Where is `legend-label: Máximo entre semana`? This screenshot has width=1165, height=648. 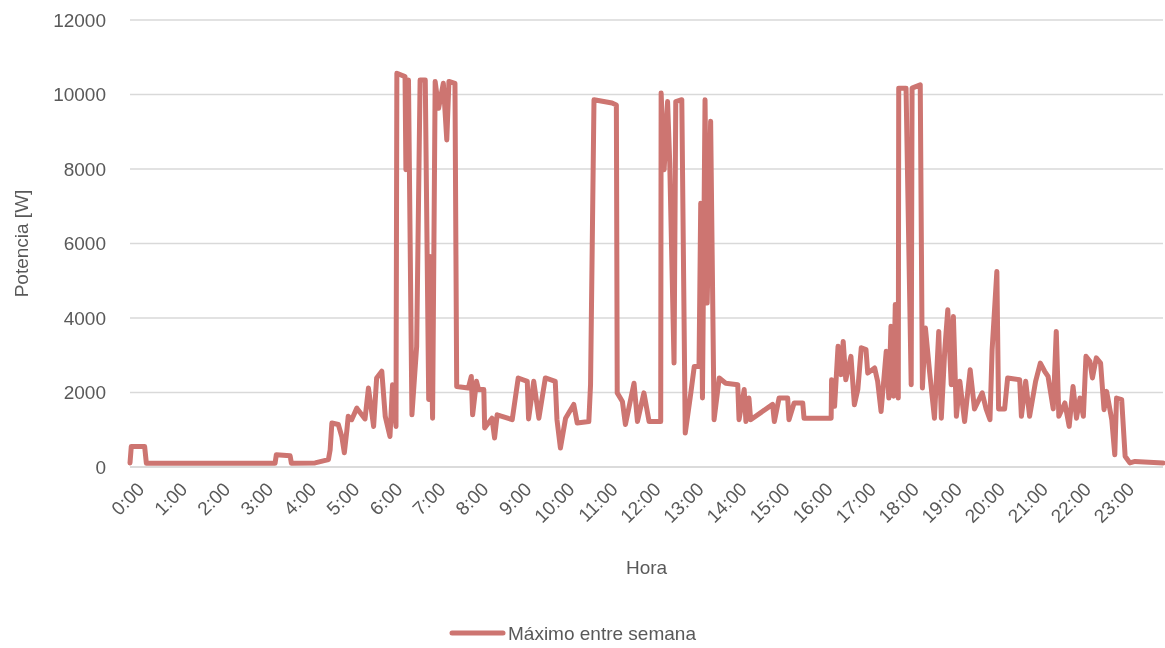
legend-label: Máximo entre semana is located at coordinates (602, 633).